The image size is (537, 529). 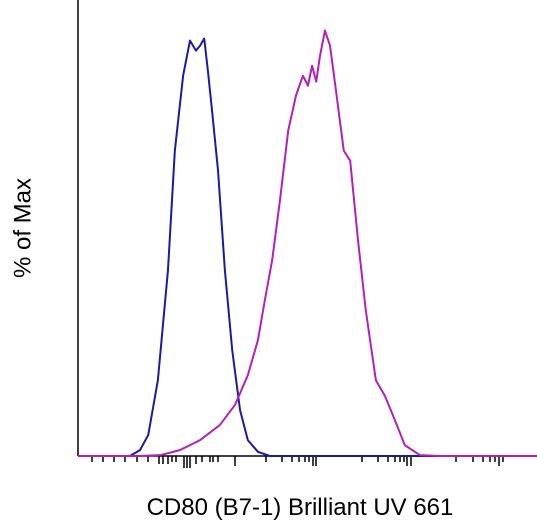 What do you see at coordinates (297, 462) in the screenshot?
I see `x-axis-ticks` at bounding box center [297, 462].